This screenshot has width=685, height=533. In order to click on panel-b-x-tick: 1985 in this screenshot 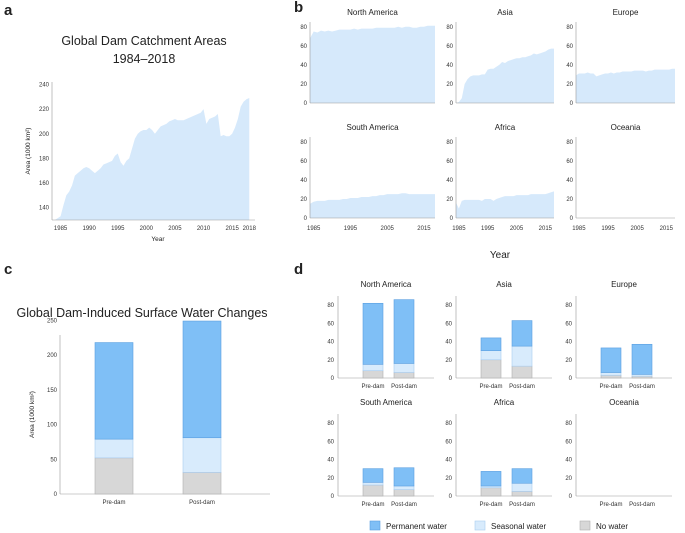, I will do `click(579, 229)`.